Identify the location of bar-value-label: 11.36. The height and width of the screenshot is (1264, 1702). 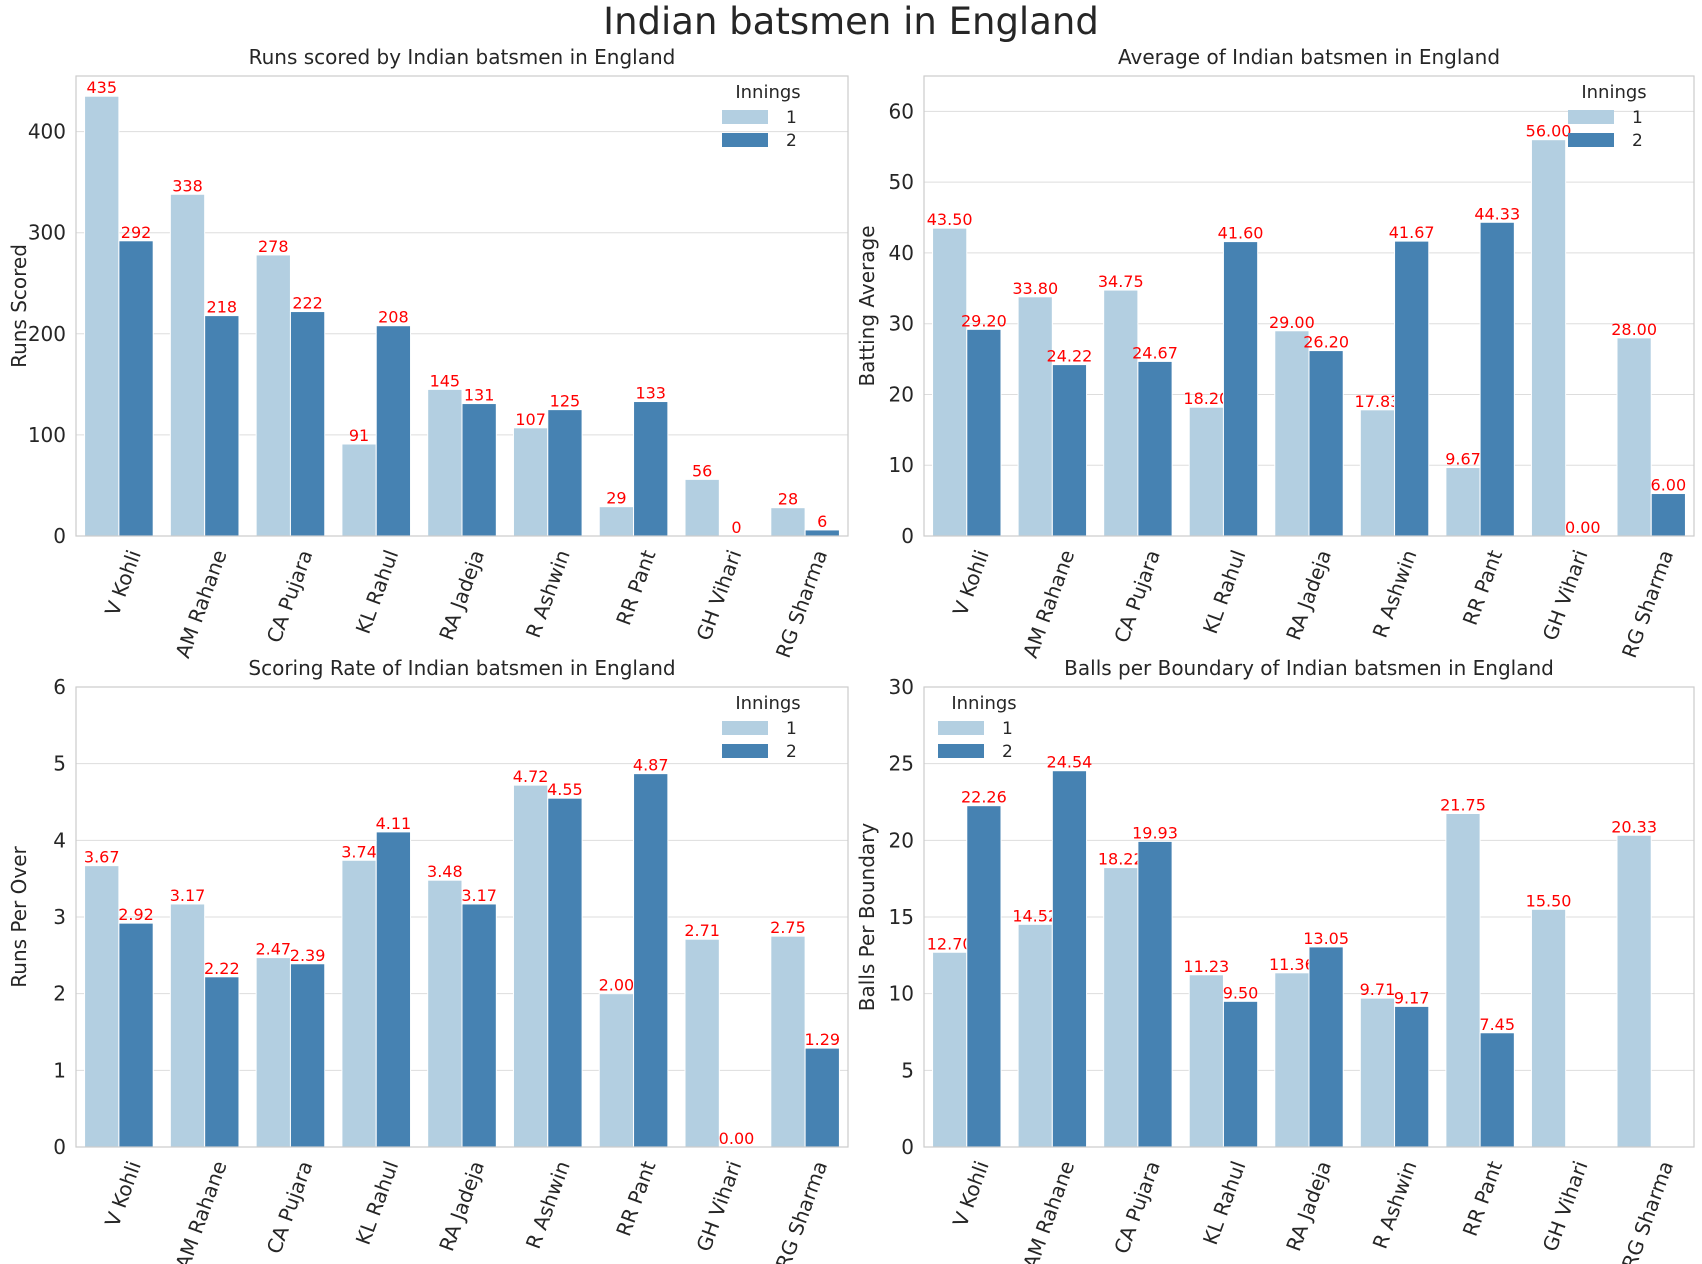
(1292, 964).